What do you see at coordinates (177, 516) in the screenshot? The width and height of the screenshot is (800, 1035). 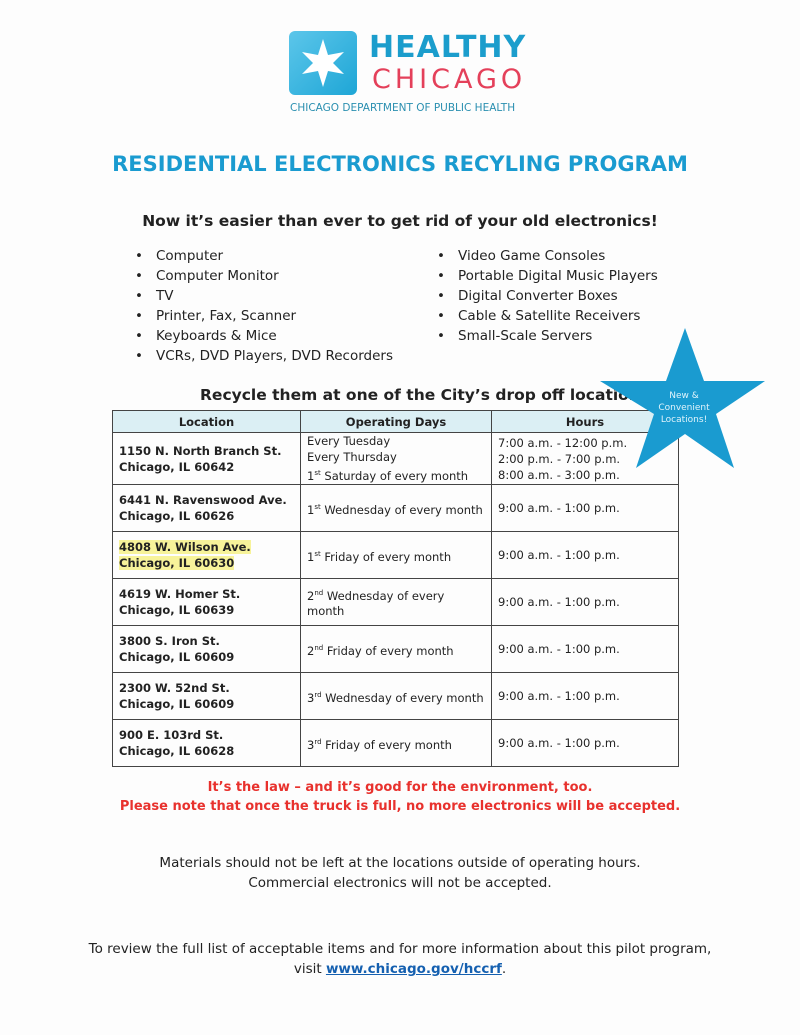 I see `loc-line: Chicago, IL 60626` at bounding box center [177, 516].